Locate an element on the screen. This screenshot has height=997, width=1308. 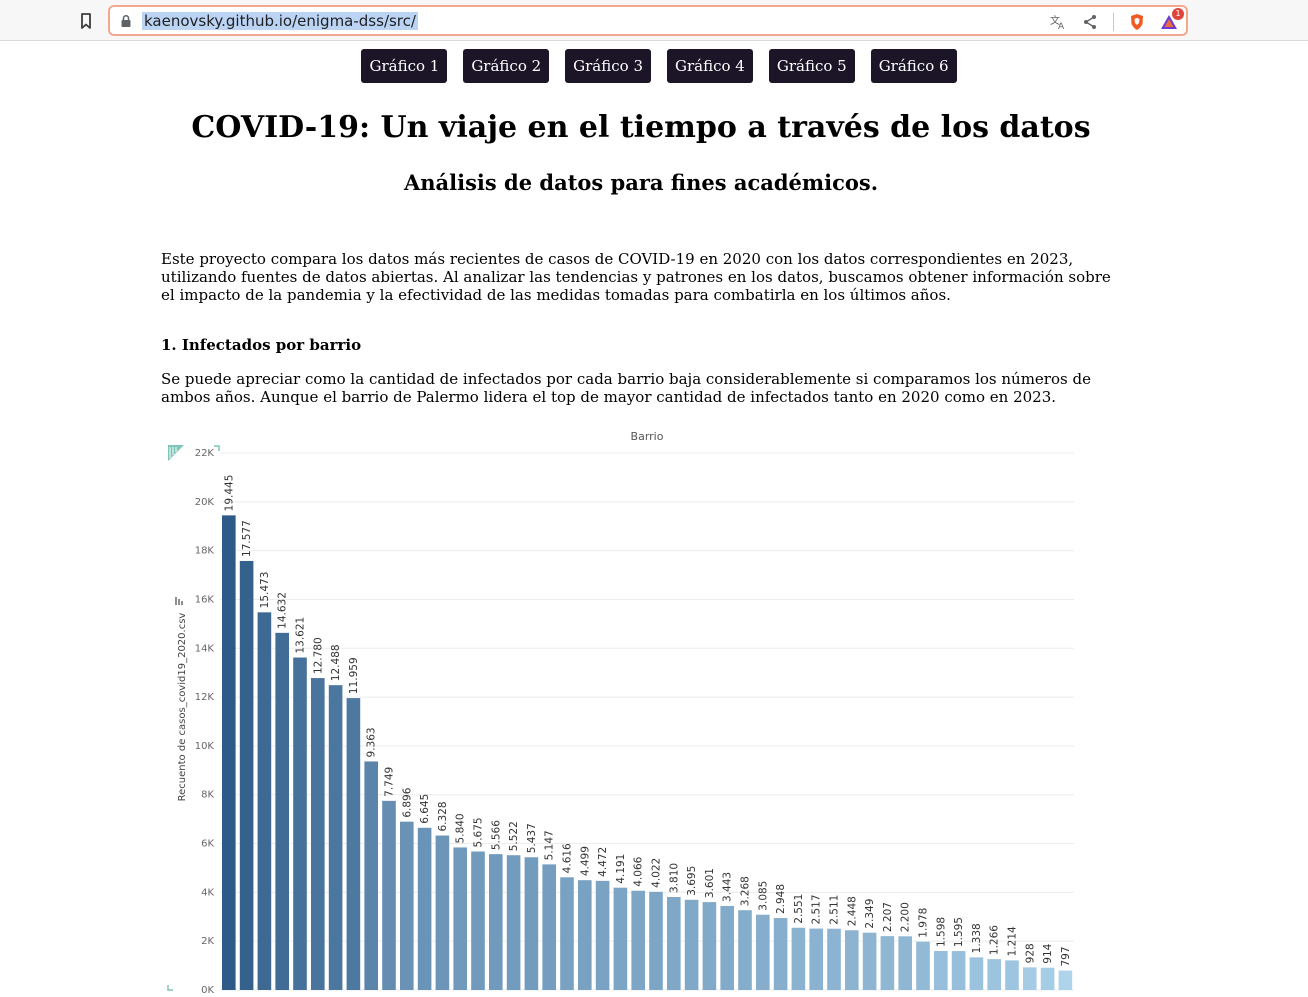
bar-data-label: 4.191 is located at coordinates (621, 869).